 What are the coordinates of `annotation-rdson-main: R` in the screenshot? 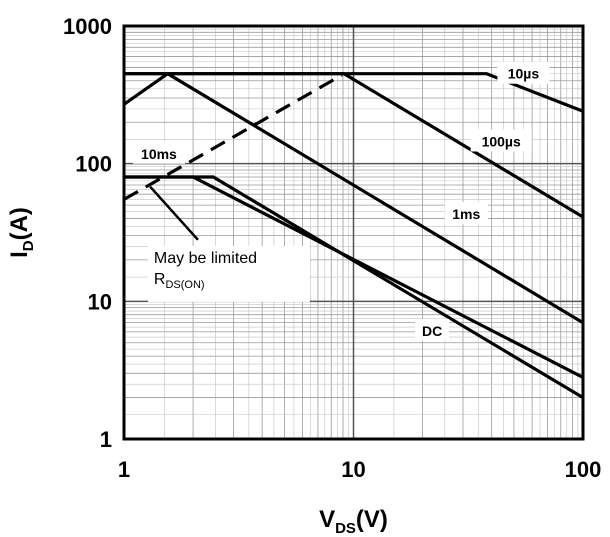 It's located at (160, 279).